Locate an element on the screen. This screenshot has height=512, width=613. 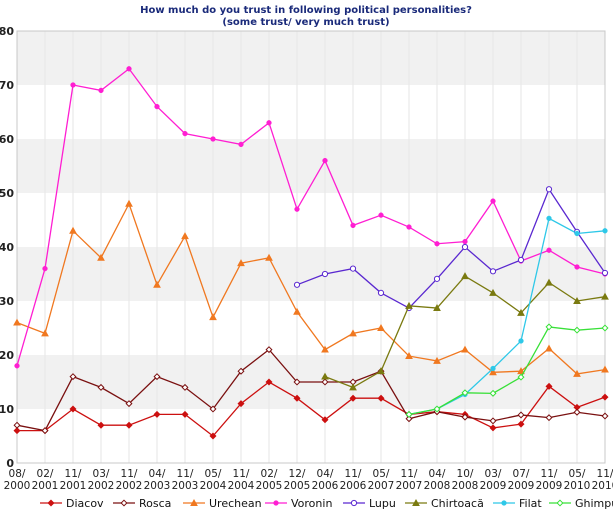
legend-label: Diacov is located at coordinates (85, 503).